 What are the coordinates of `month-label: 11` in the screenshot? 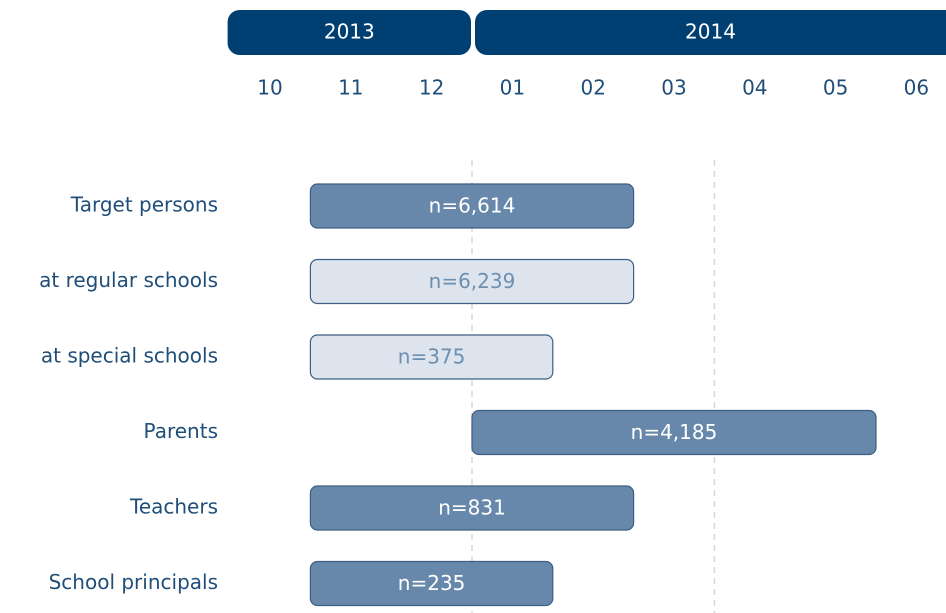 It's located at (350, 88).